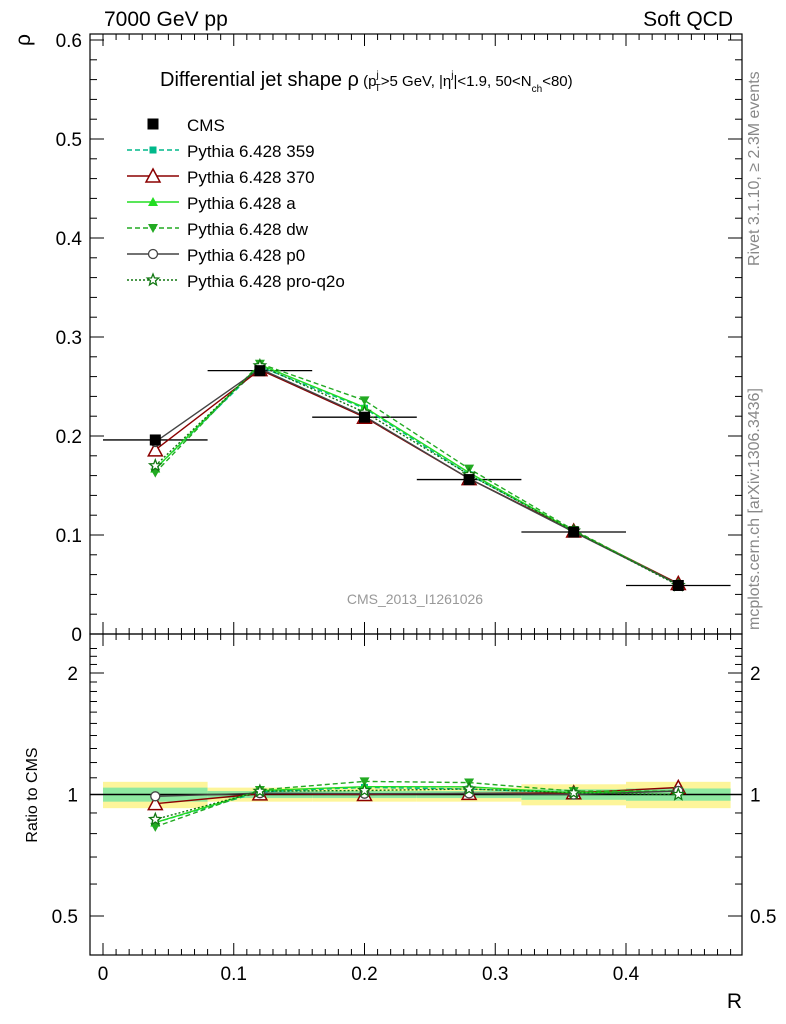 The image size is (786, 1024). I want to click on legend-label: Pythia 6.428 a, so click(241, 203).